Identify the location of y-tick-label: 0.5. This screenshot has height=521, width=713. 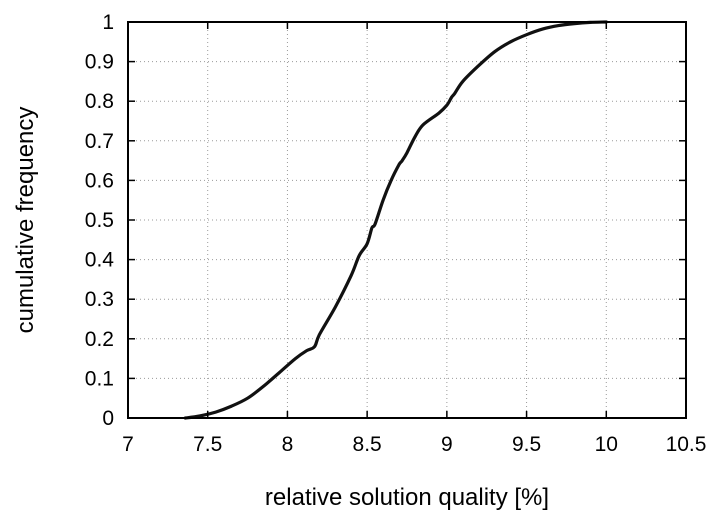
(99, 220).